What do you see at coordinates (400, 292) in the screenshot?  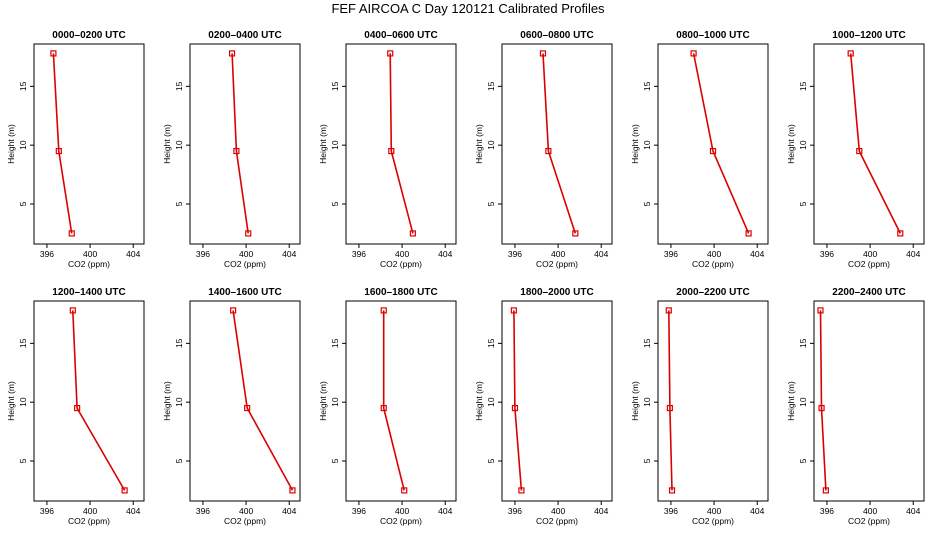 I see `panel-title: 1600–1800 UTC` at bounding box center [400, 292].